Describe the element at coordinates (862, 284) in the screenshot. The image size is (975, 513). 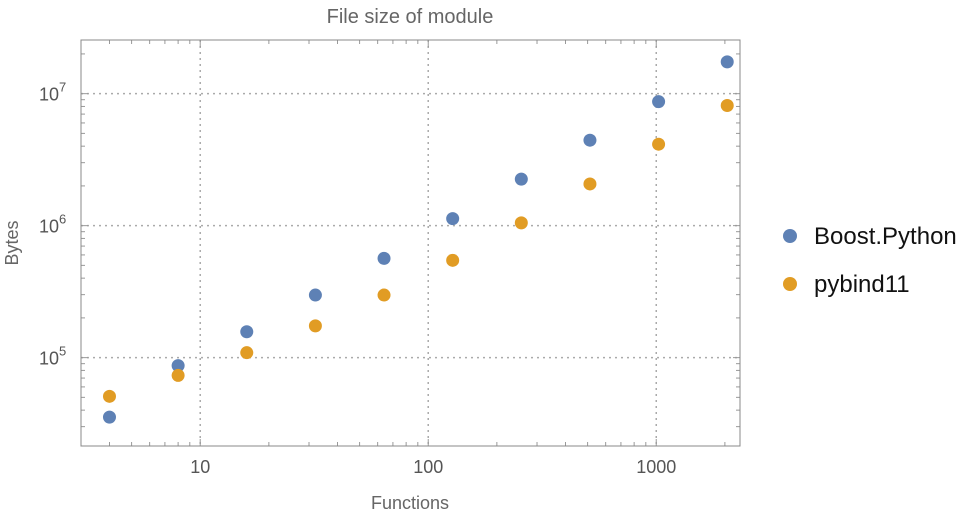
I see `legend-label: pybind11` at that location.